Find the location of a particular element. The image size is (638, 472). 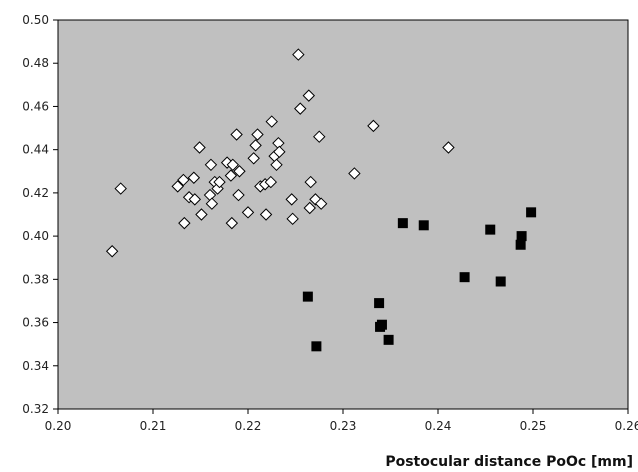

x-tick-label: 0.24 is located at coordinates (438, 426).